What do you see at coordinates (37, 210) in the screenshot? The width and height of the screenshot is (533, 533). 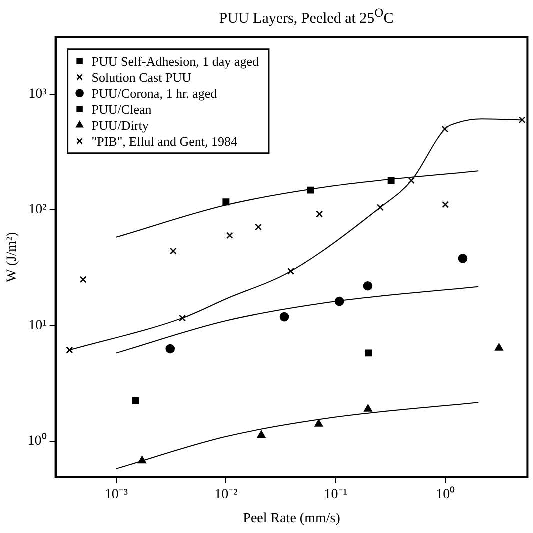 I see `y-tick-label: 10²` at bounding box center [37, 210].